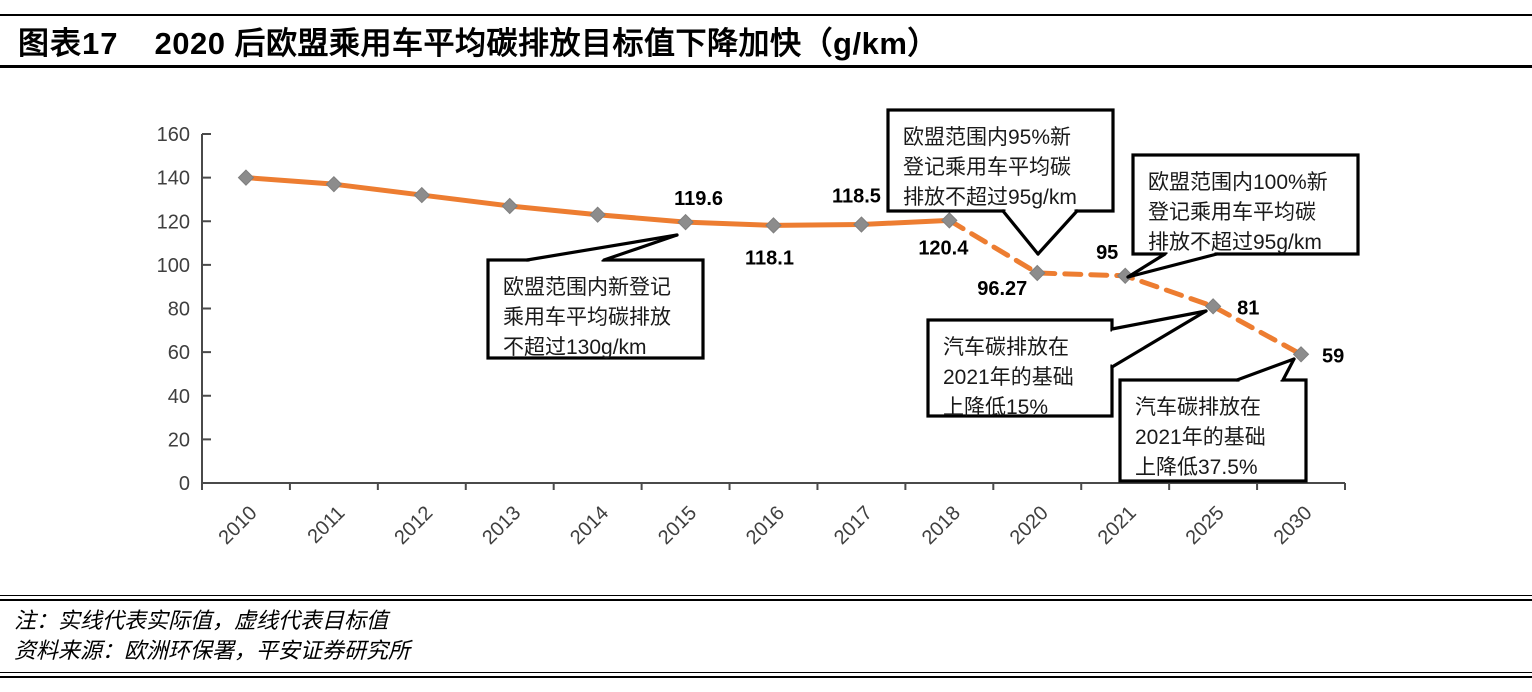 The height and width of the screenshot is (692, 1532). What do you see at coordinates (1293, 525) in the screenshot?
I see `x-tick-label: 2030` at bounding box center [1293, 525].